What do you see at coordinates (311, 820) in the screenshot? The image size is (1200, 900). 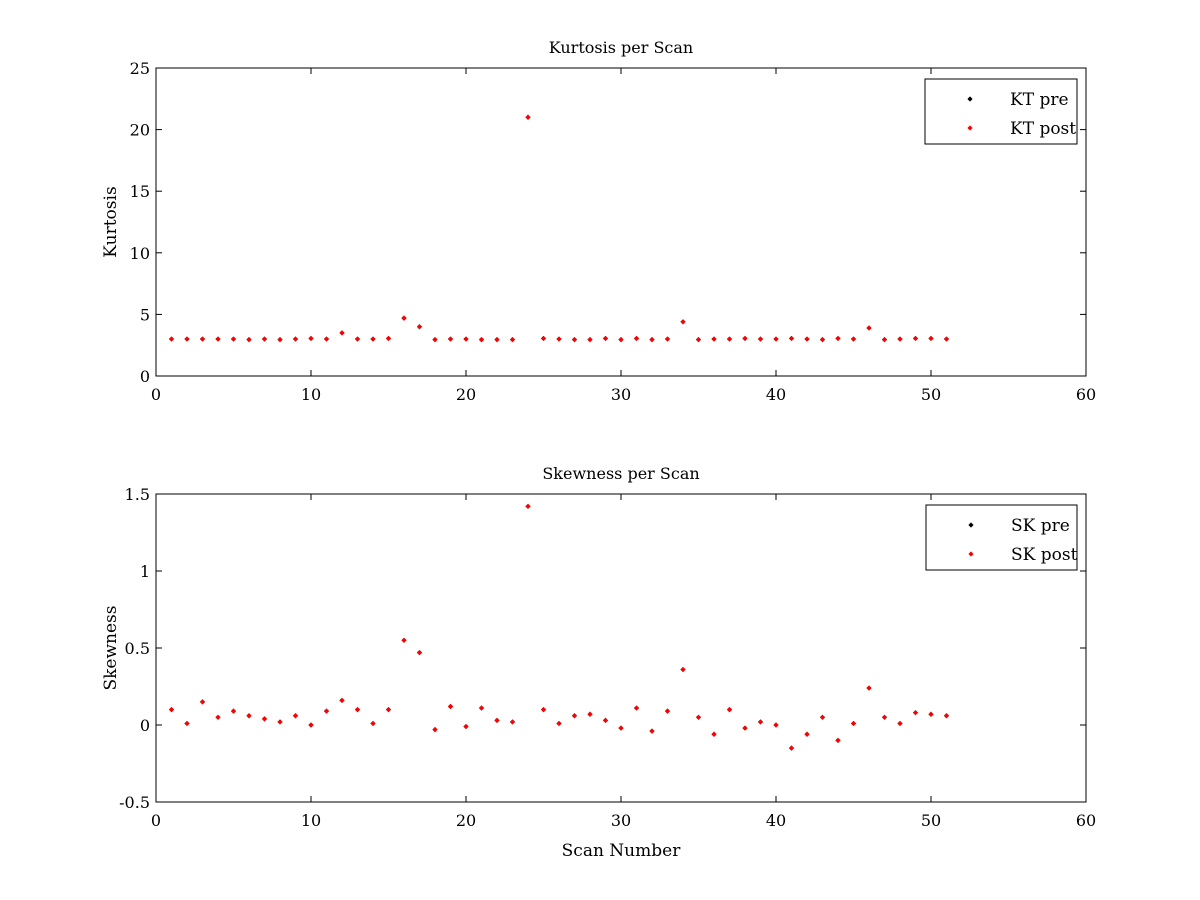 I see `x-tick-label: 10` at bounding box center [311, 820].